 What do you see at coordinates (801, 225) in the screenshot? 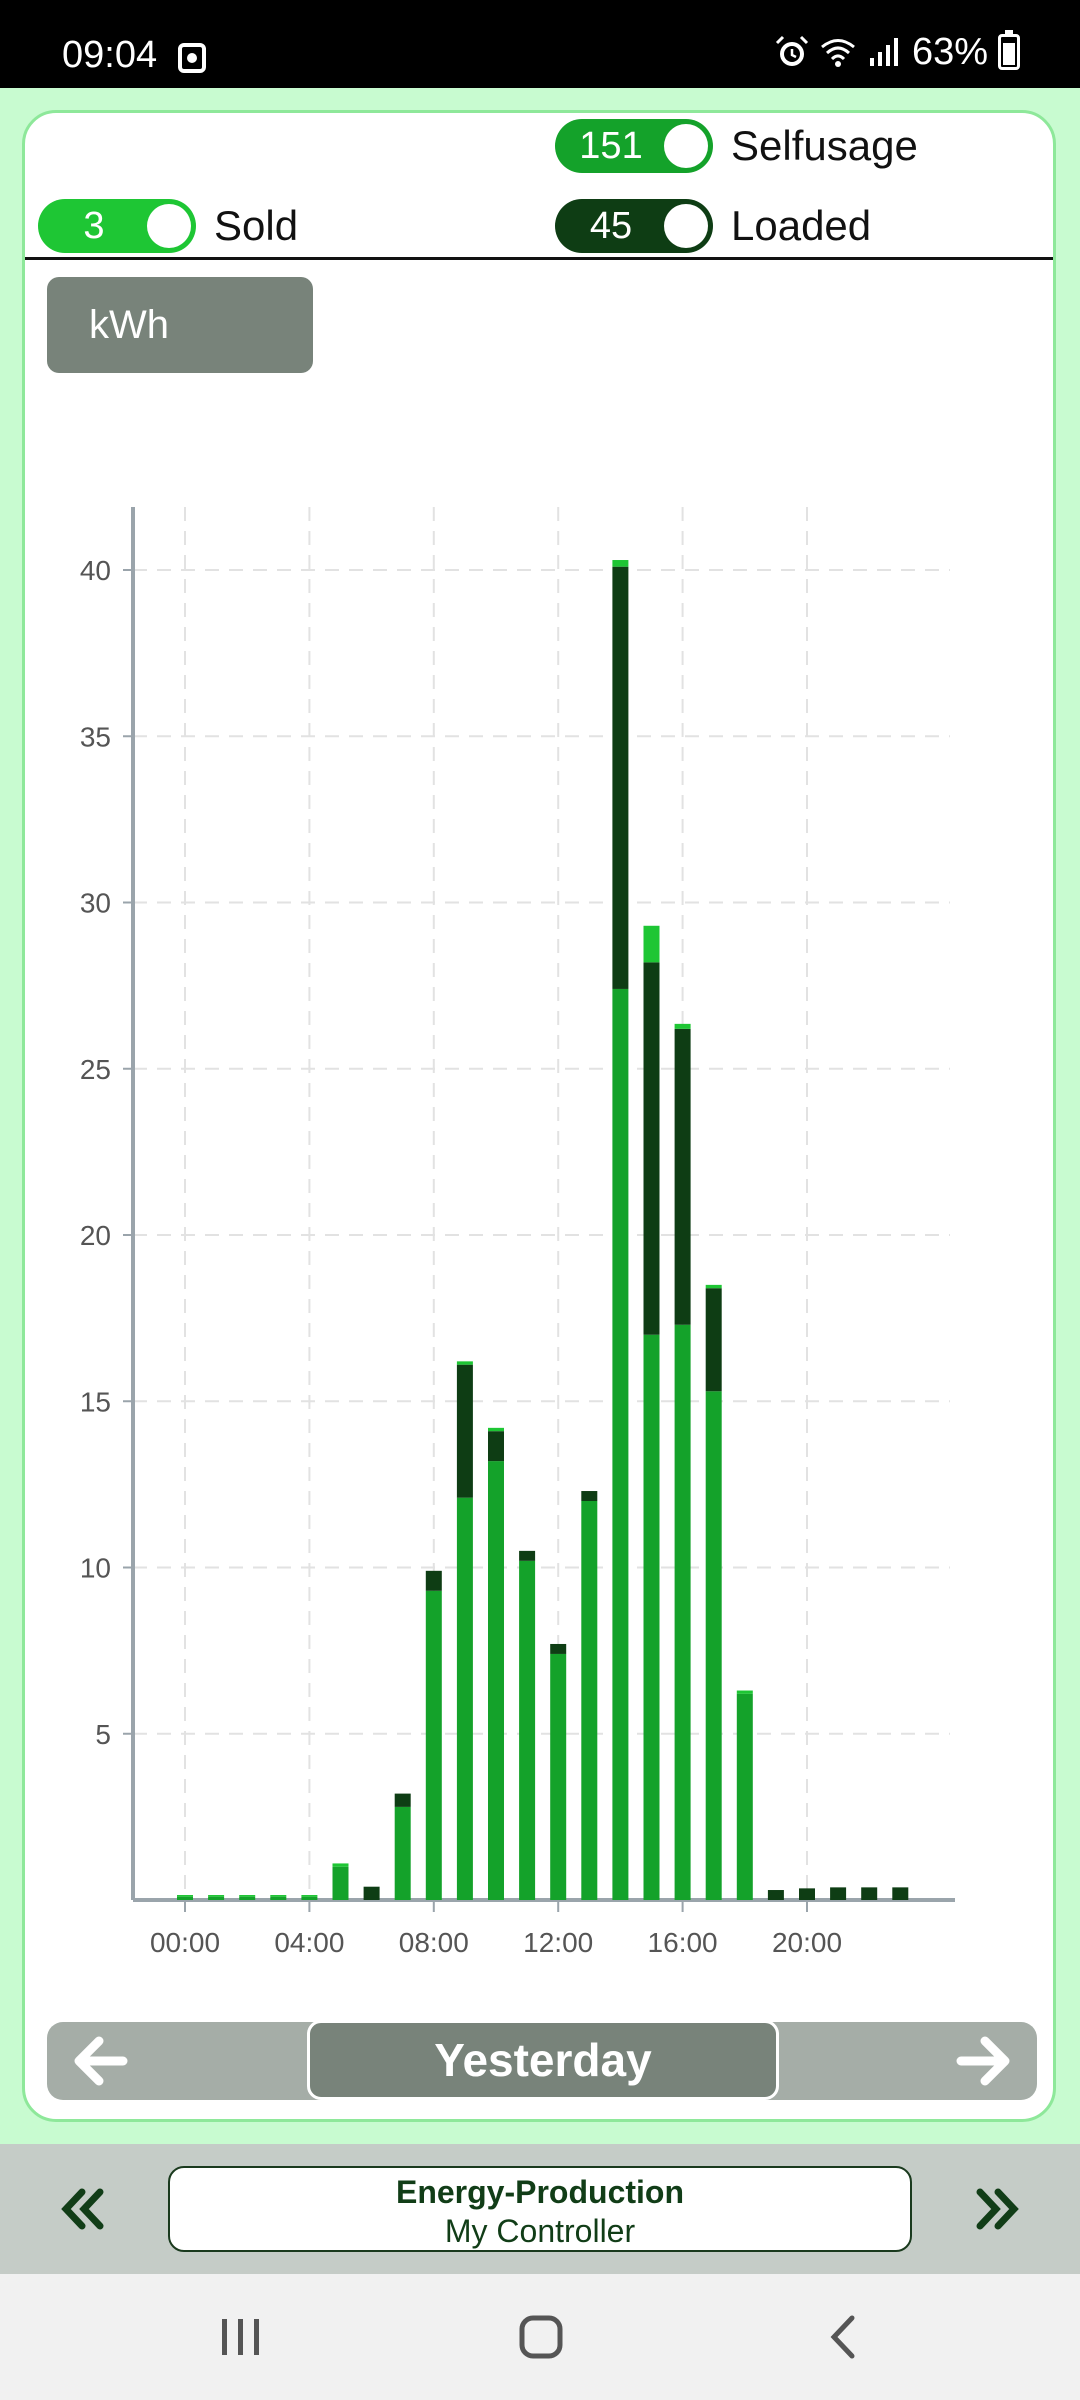
I see `loaded-label: Loaded` at bounding box center [801, 225].